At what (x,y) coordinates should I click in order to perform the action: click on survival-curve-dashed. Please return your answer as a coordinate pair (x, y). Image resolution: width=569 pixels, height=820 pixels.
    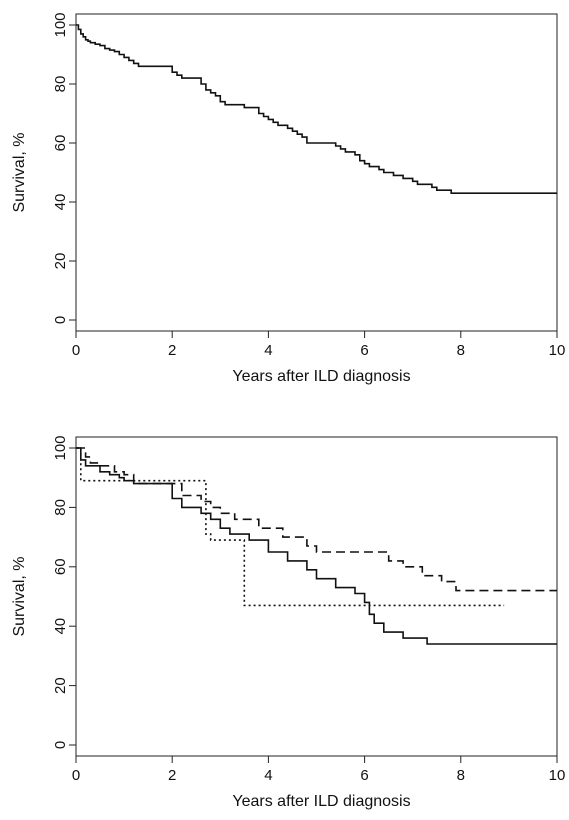
    Looking at the image, I should click on (316, 519).